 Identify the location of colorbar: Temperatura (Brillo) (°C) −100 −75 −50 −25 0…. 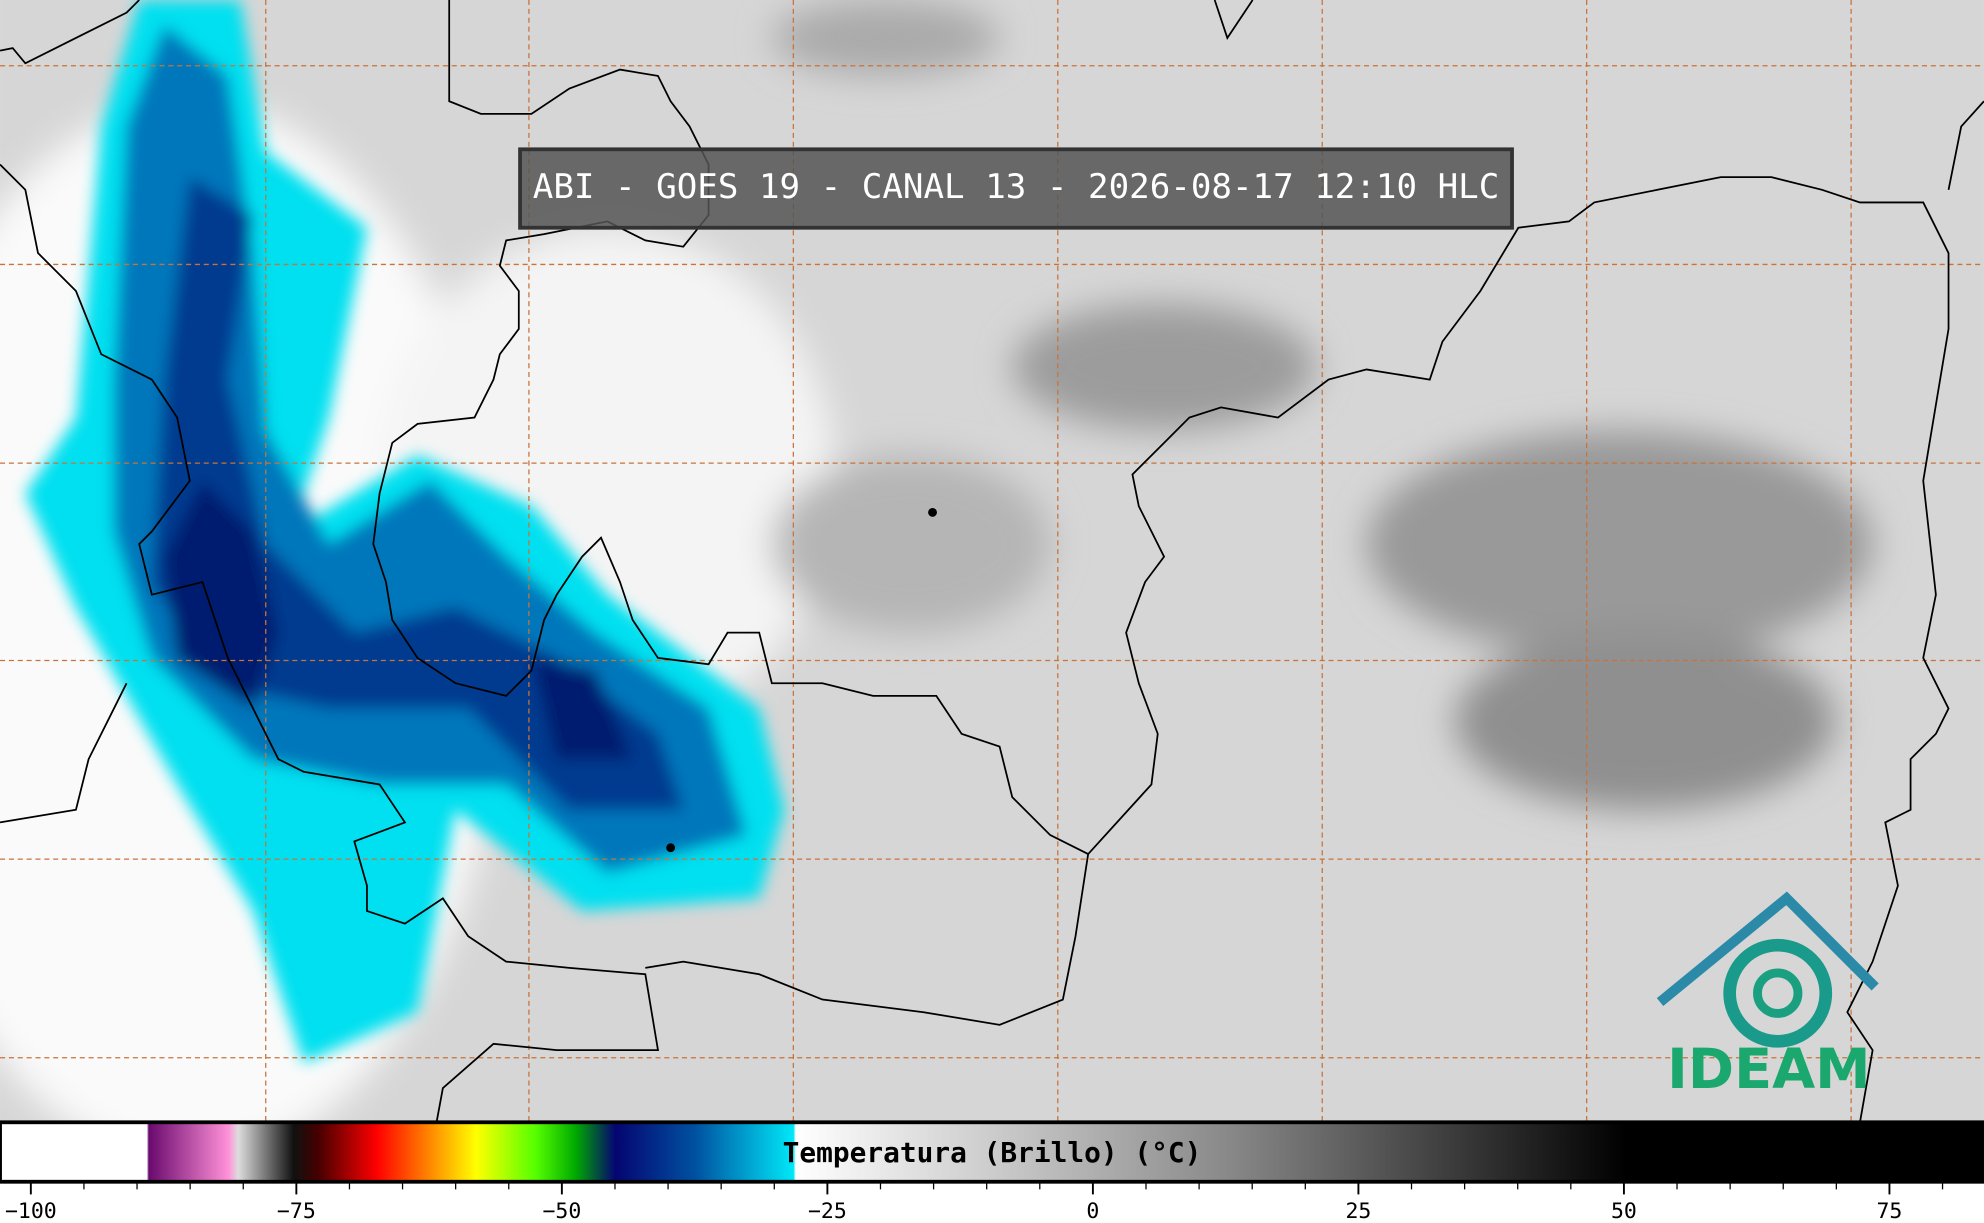
(992, 1171).